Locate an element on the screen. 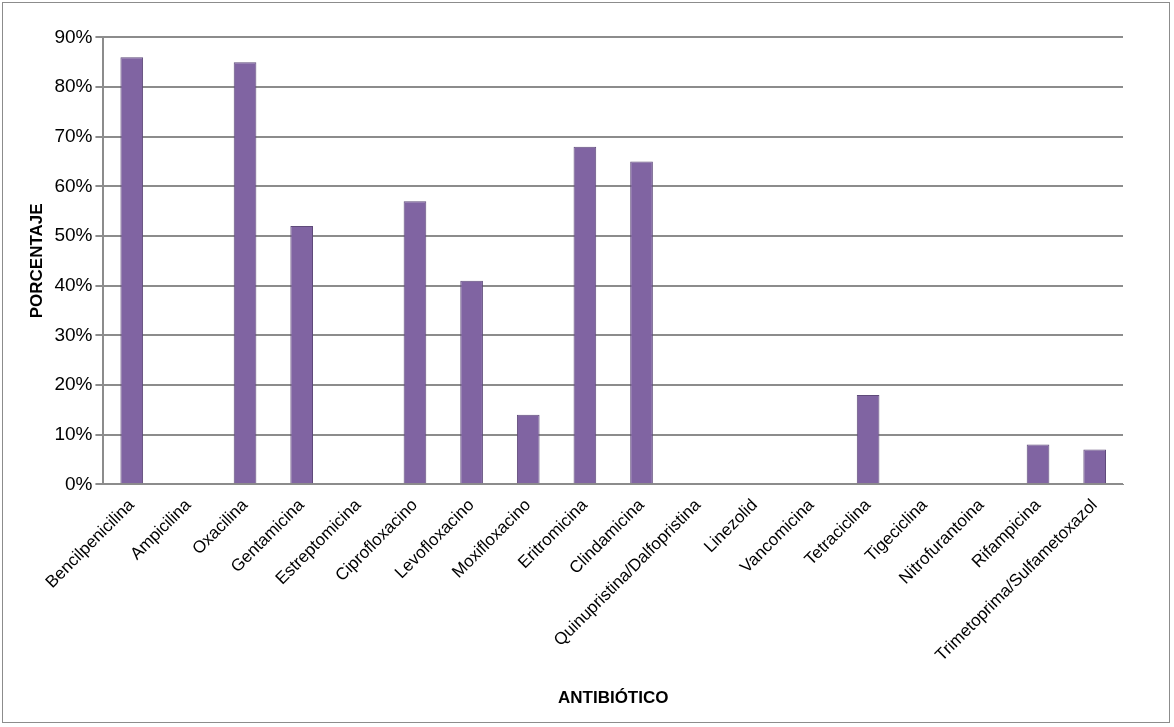  y-tick-label: 70% is located at coordinates (73, 135).